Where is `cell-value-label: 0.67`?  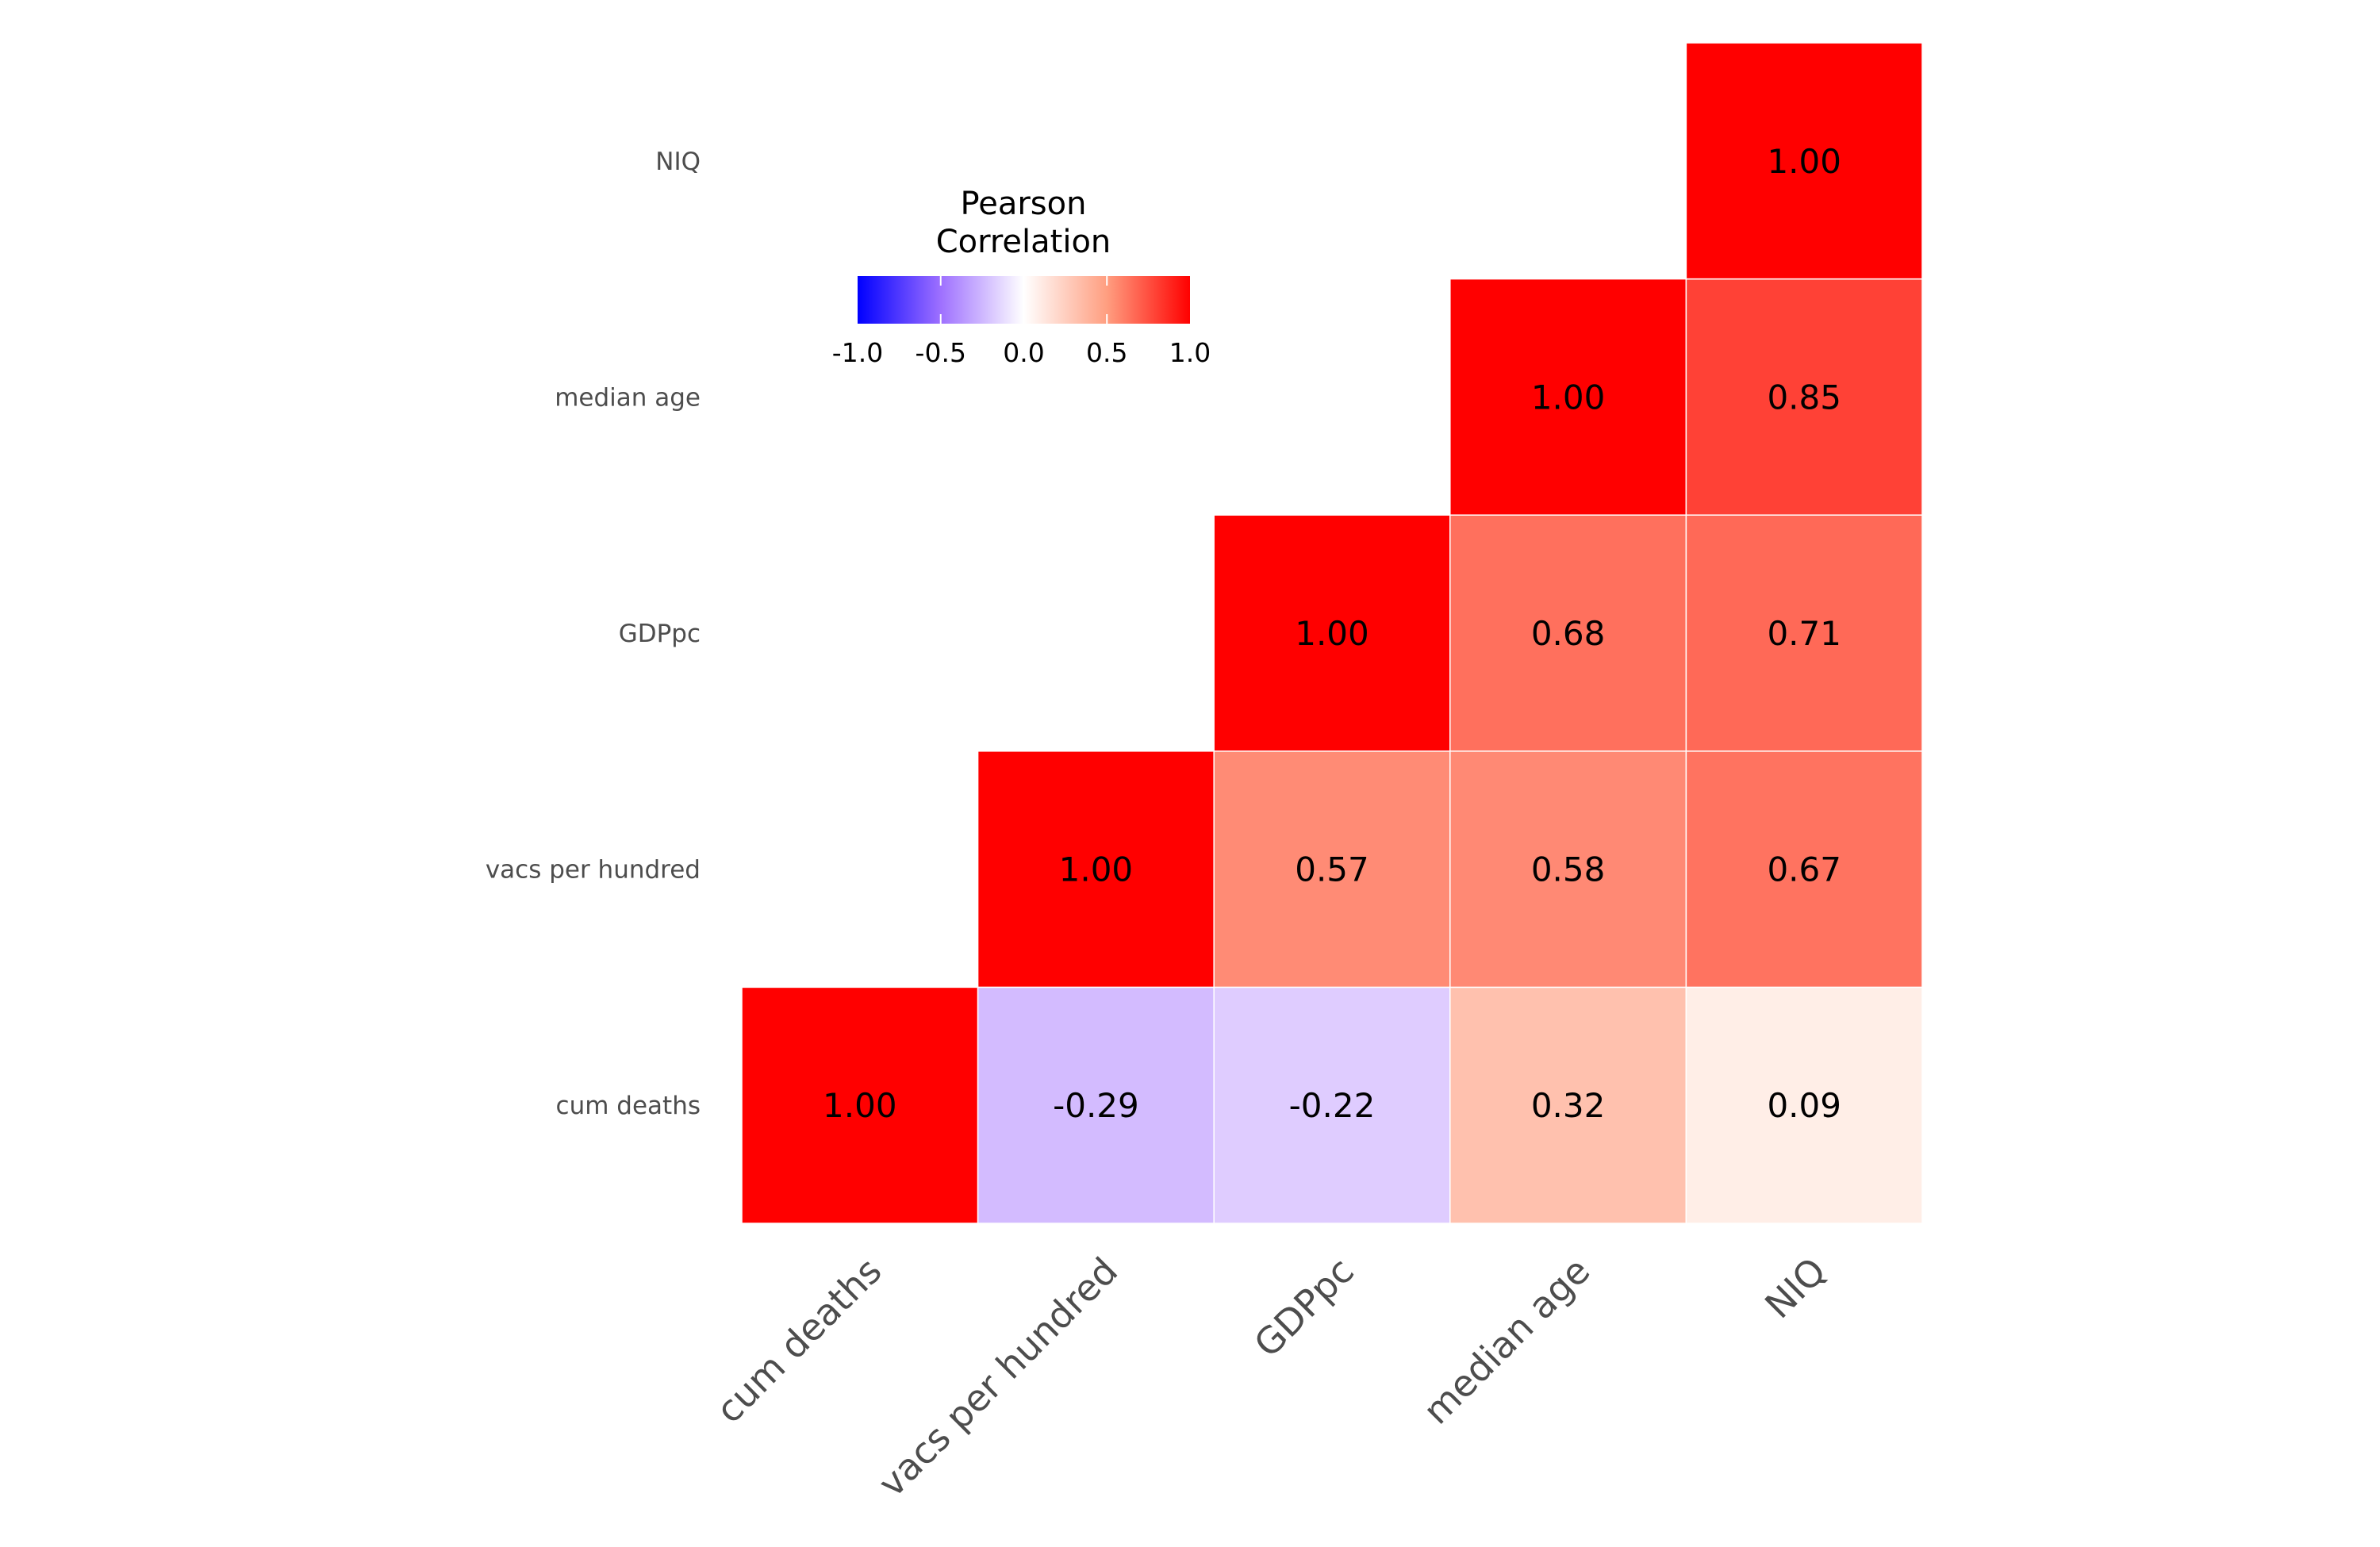 cell-value-label: 0.67 is located at coordinates (1804, 869).